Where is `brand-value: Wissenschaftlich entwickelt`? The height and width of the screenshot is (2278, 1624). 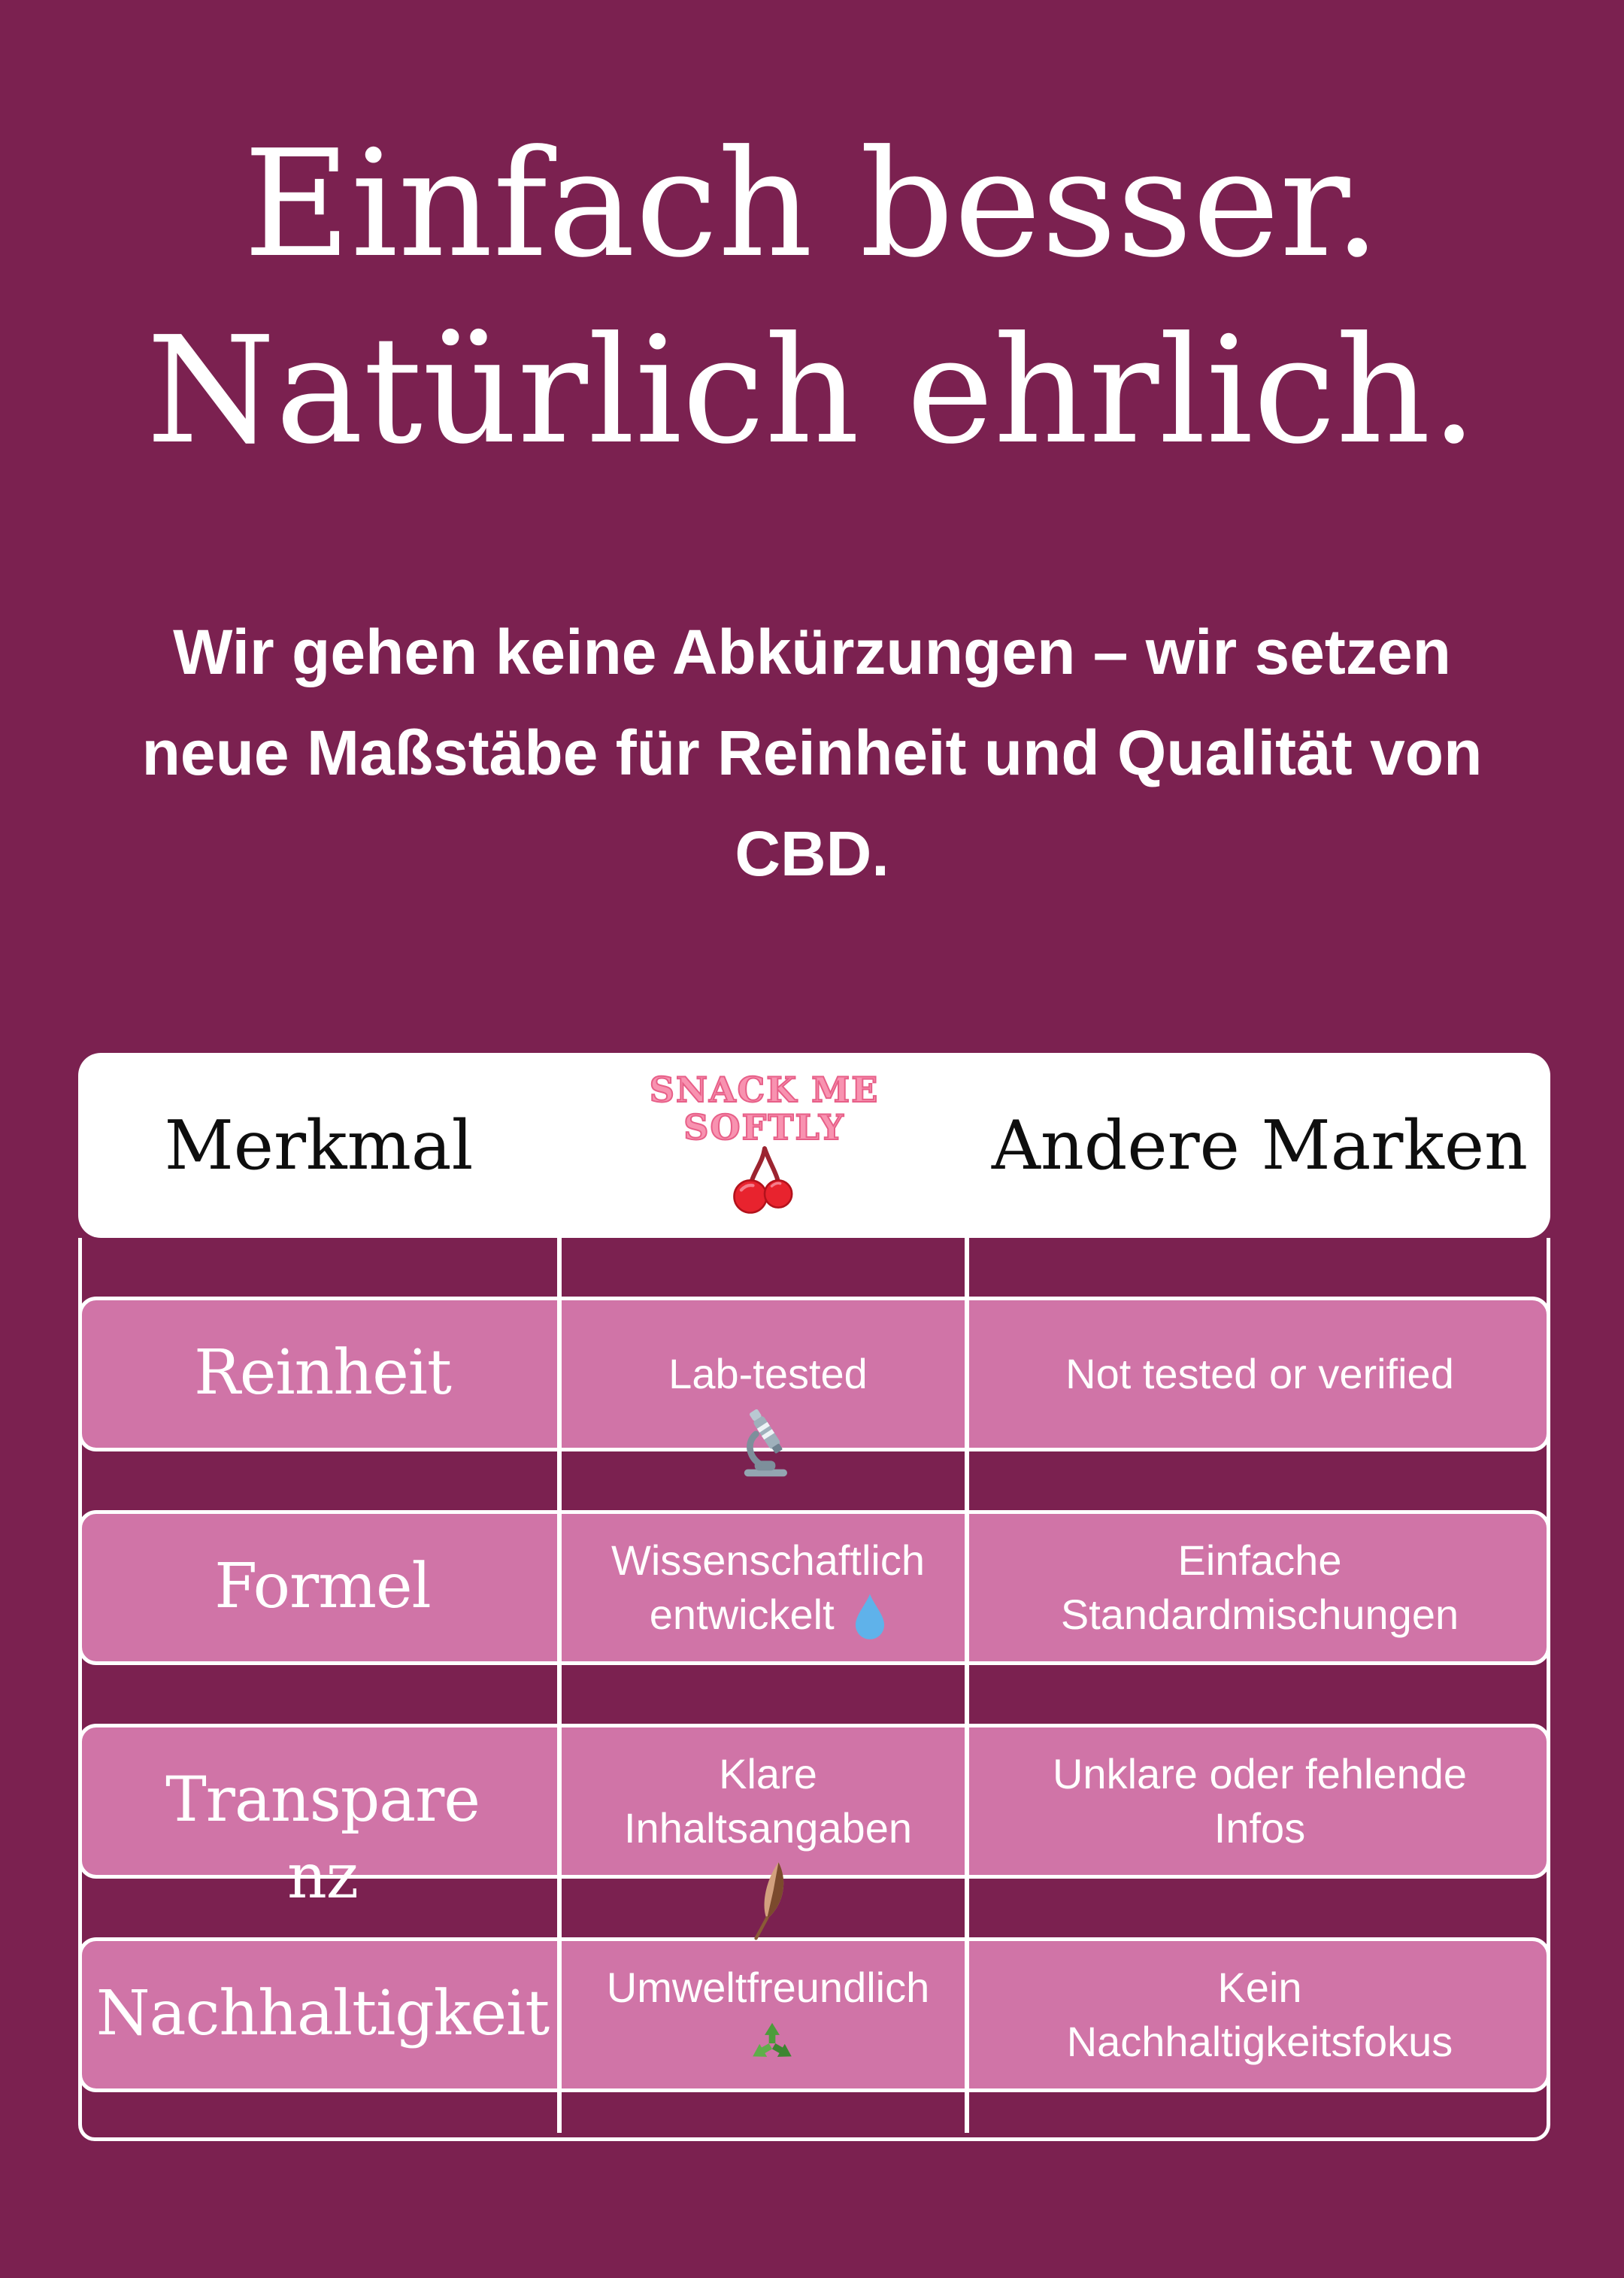
brand-value: Wissenschaftlich entwickelt is located at coordinates (768, 1587).